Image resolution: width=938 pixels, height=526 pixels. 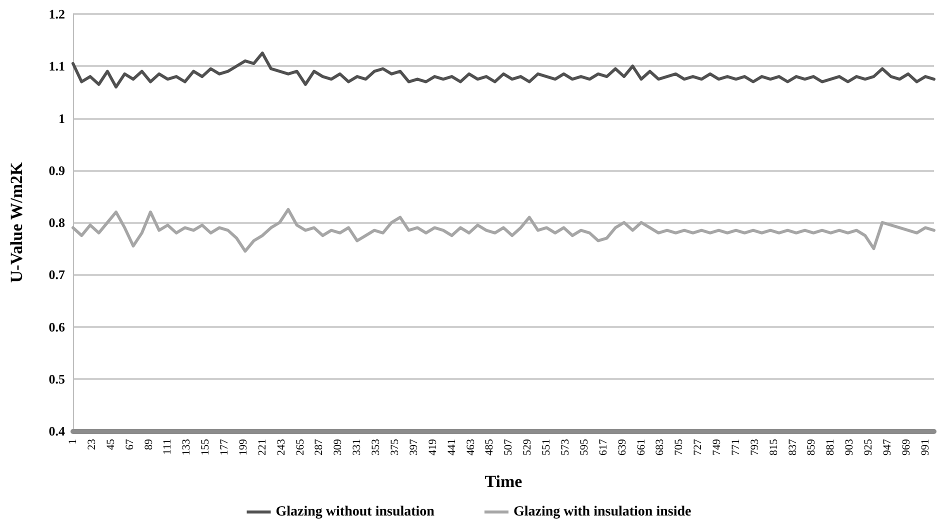 I want to click on x-tick-label: 111, so click(x=168, y=447).